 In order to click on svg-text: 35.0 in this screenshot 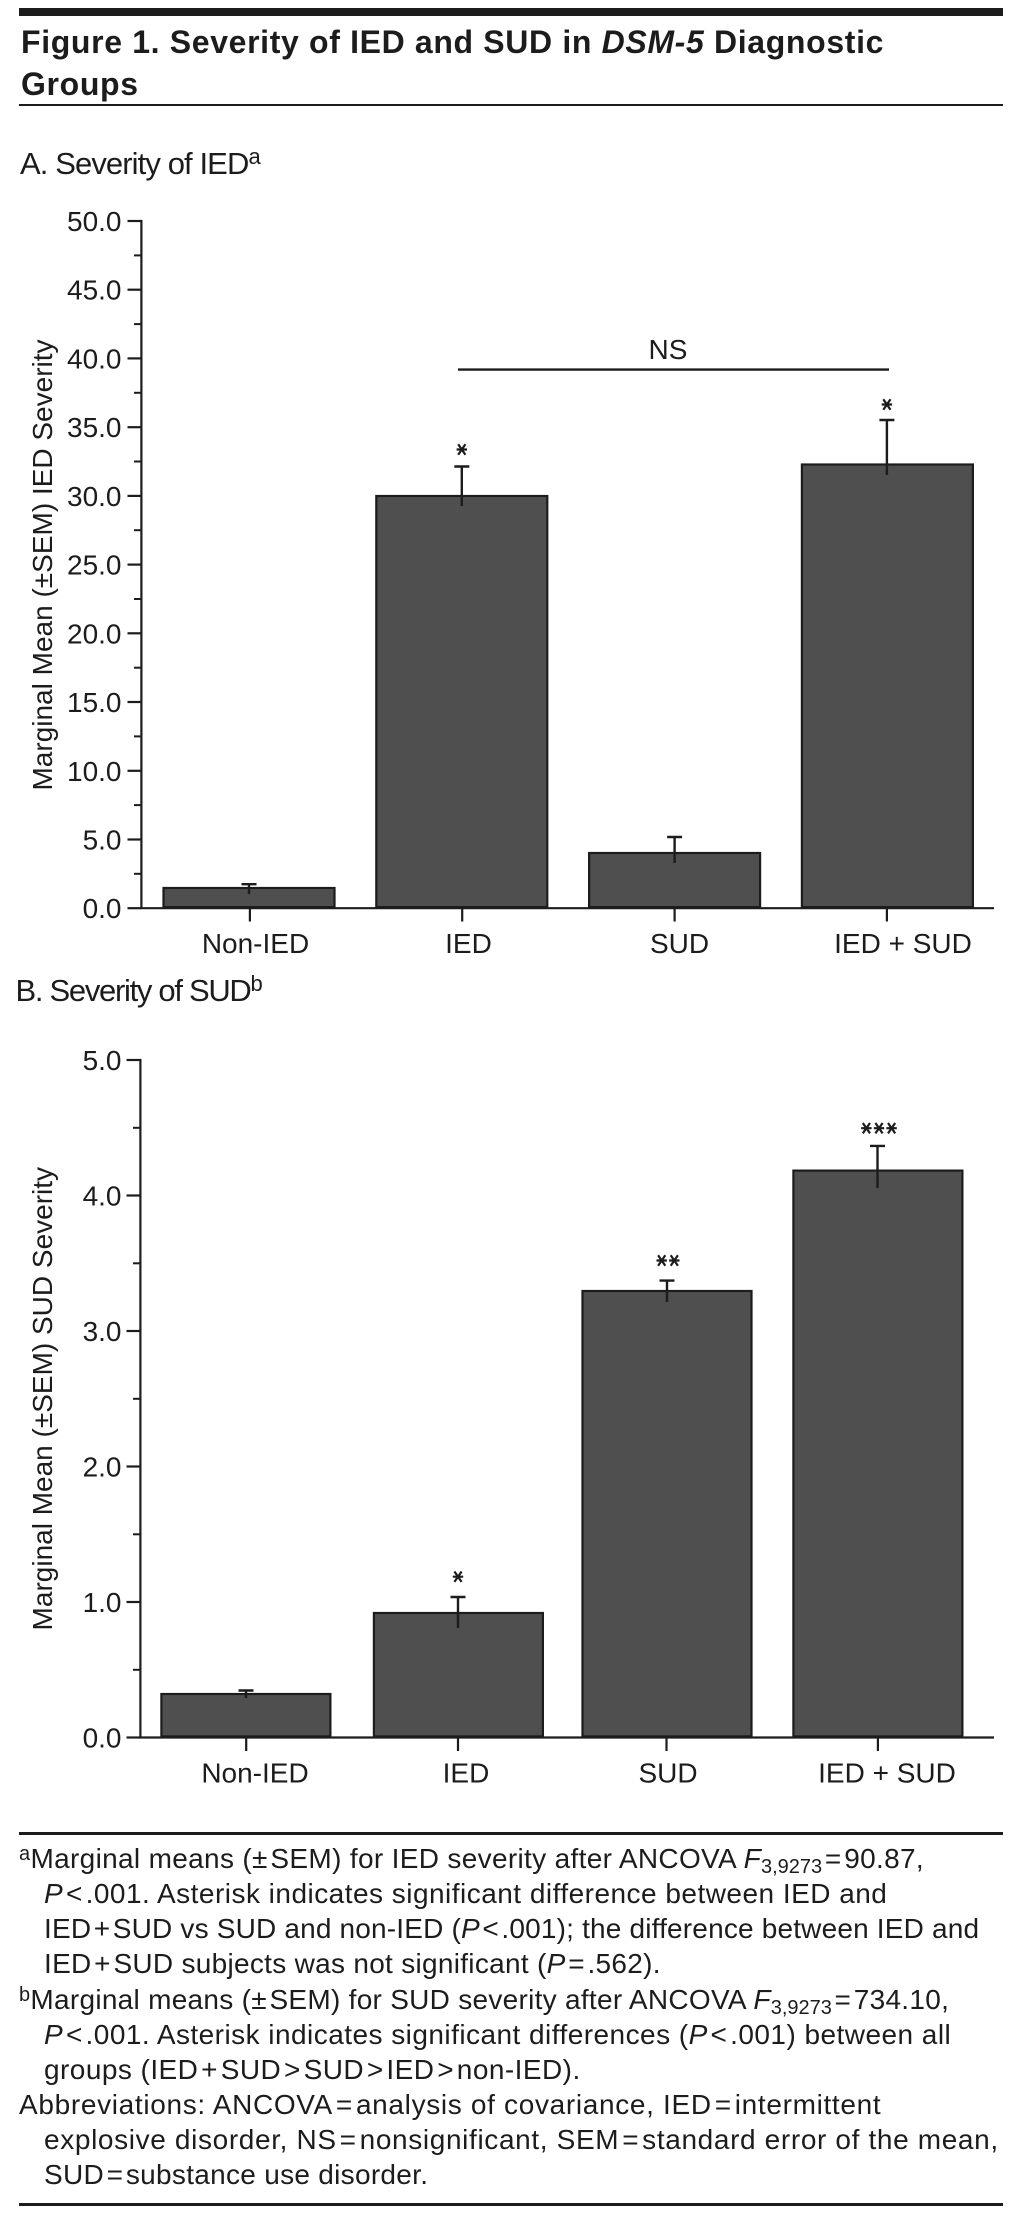, I will do `click(94, 427)`.